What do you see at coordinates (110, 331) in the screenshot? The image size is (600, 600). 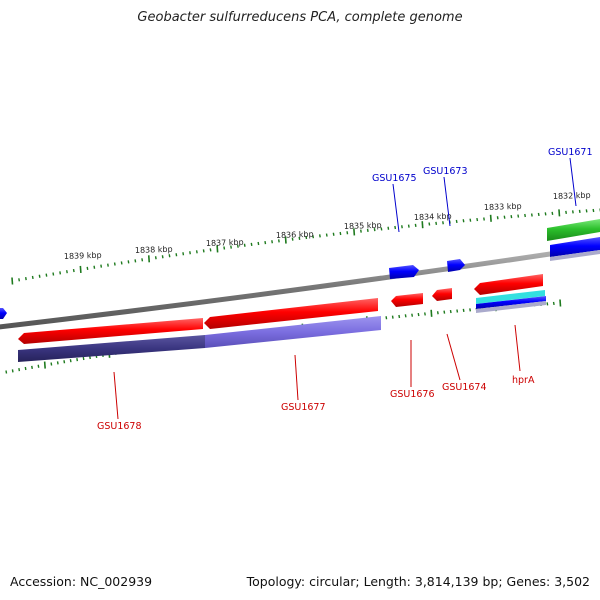 I see `cds-GSU1678` at bounding box center [110, 331].